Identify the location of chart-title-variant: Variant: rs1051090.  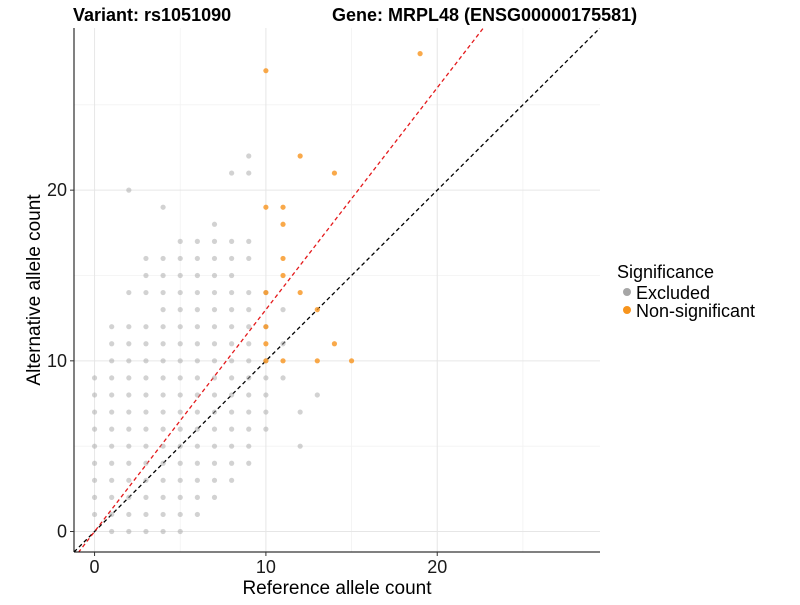
(152, 15).